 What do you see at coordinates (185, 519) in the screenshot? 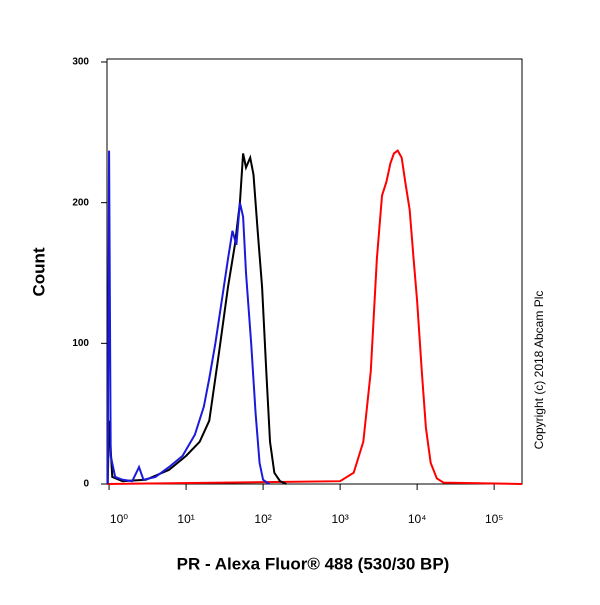
I see `x-tick-label: 10¹` at bounding box center [185, 519].